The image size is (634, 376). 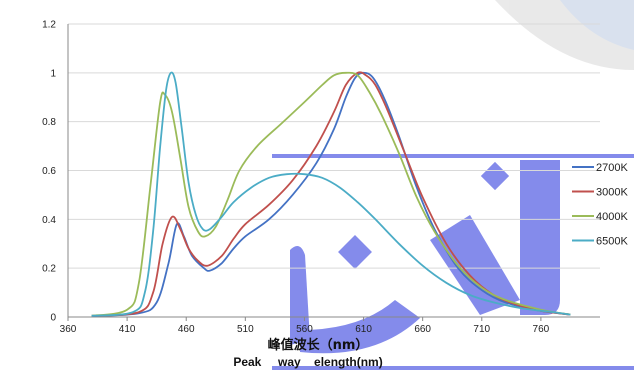 What do you see at coordinates (186, 329) in the screenshot?
I see `x-tick-label: 460` at bounding box center [186, 329].